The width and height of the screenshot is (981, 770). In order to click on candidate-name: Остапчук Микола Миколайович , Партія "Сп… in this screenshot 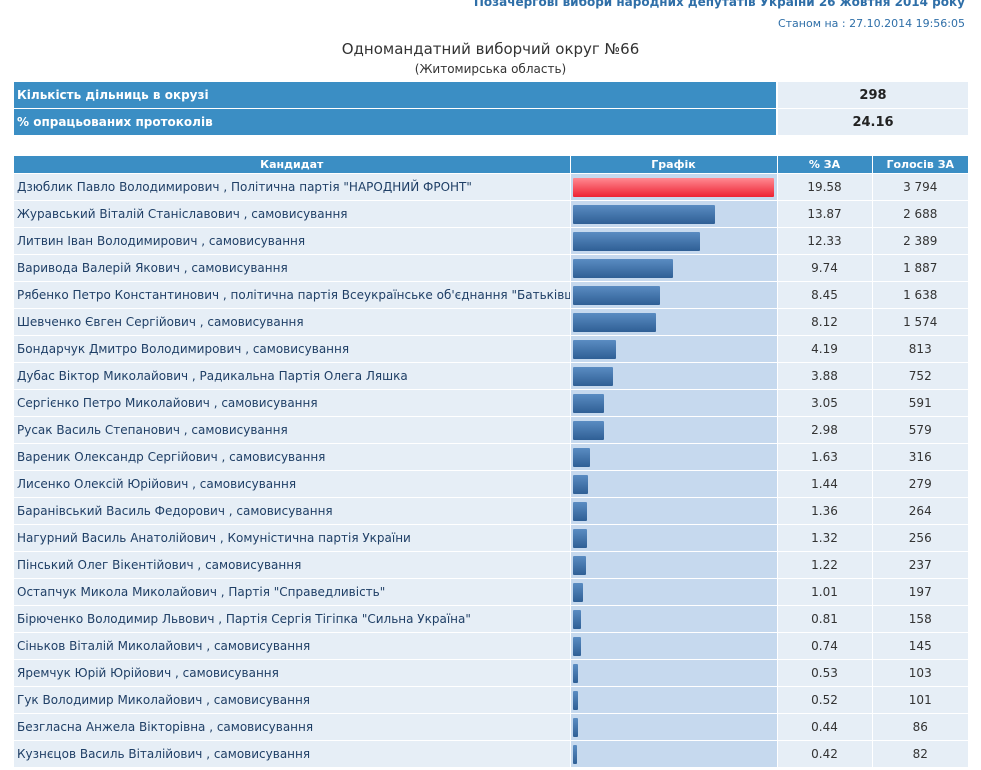, I will do `click(292, 592)`.